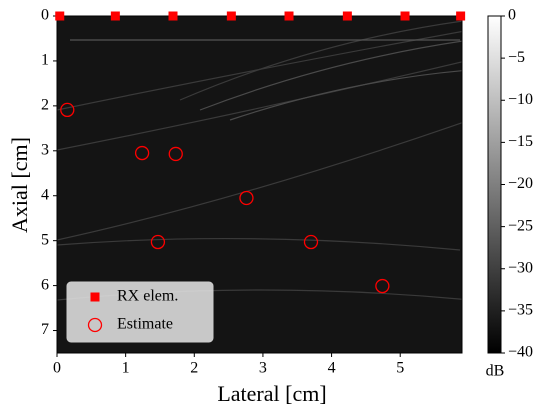 This screenshot has width=545, height=409. Describe the element at coordinates (45, 239) in the screenshot. I see `y-tick-label: 5` at that location.